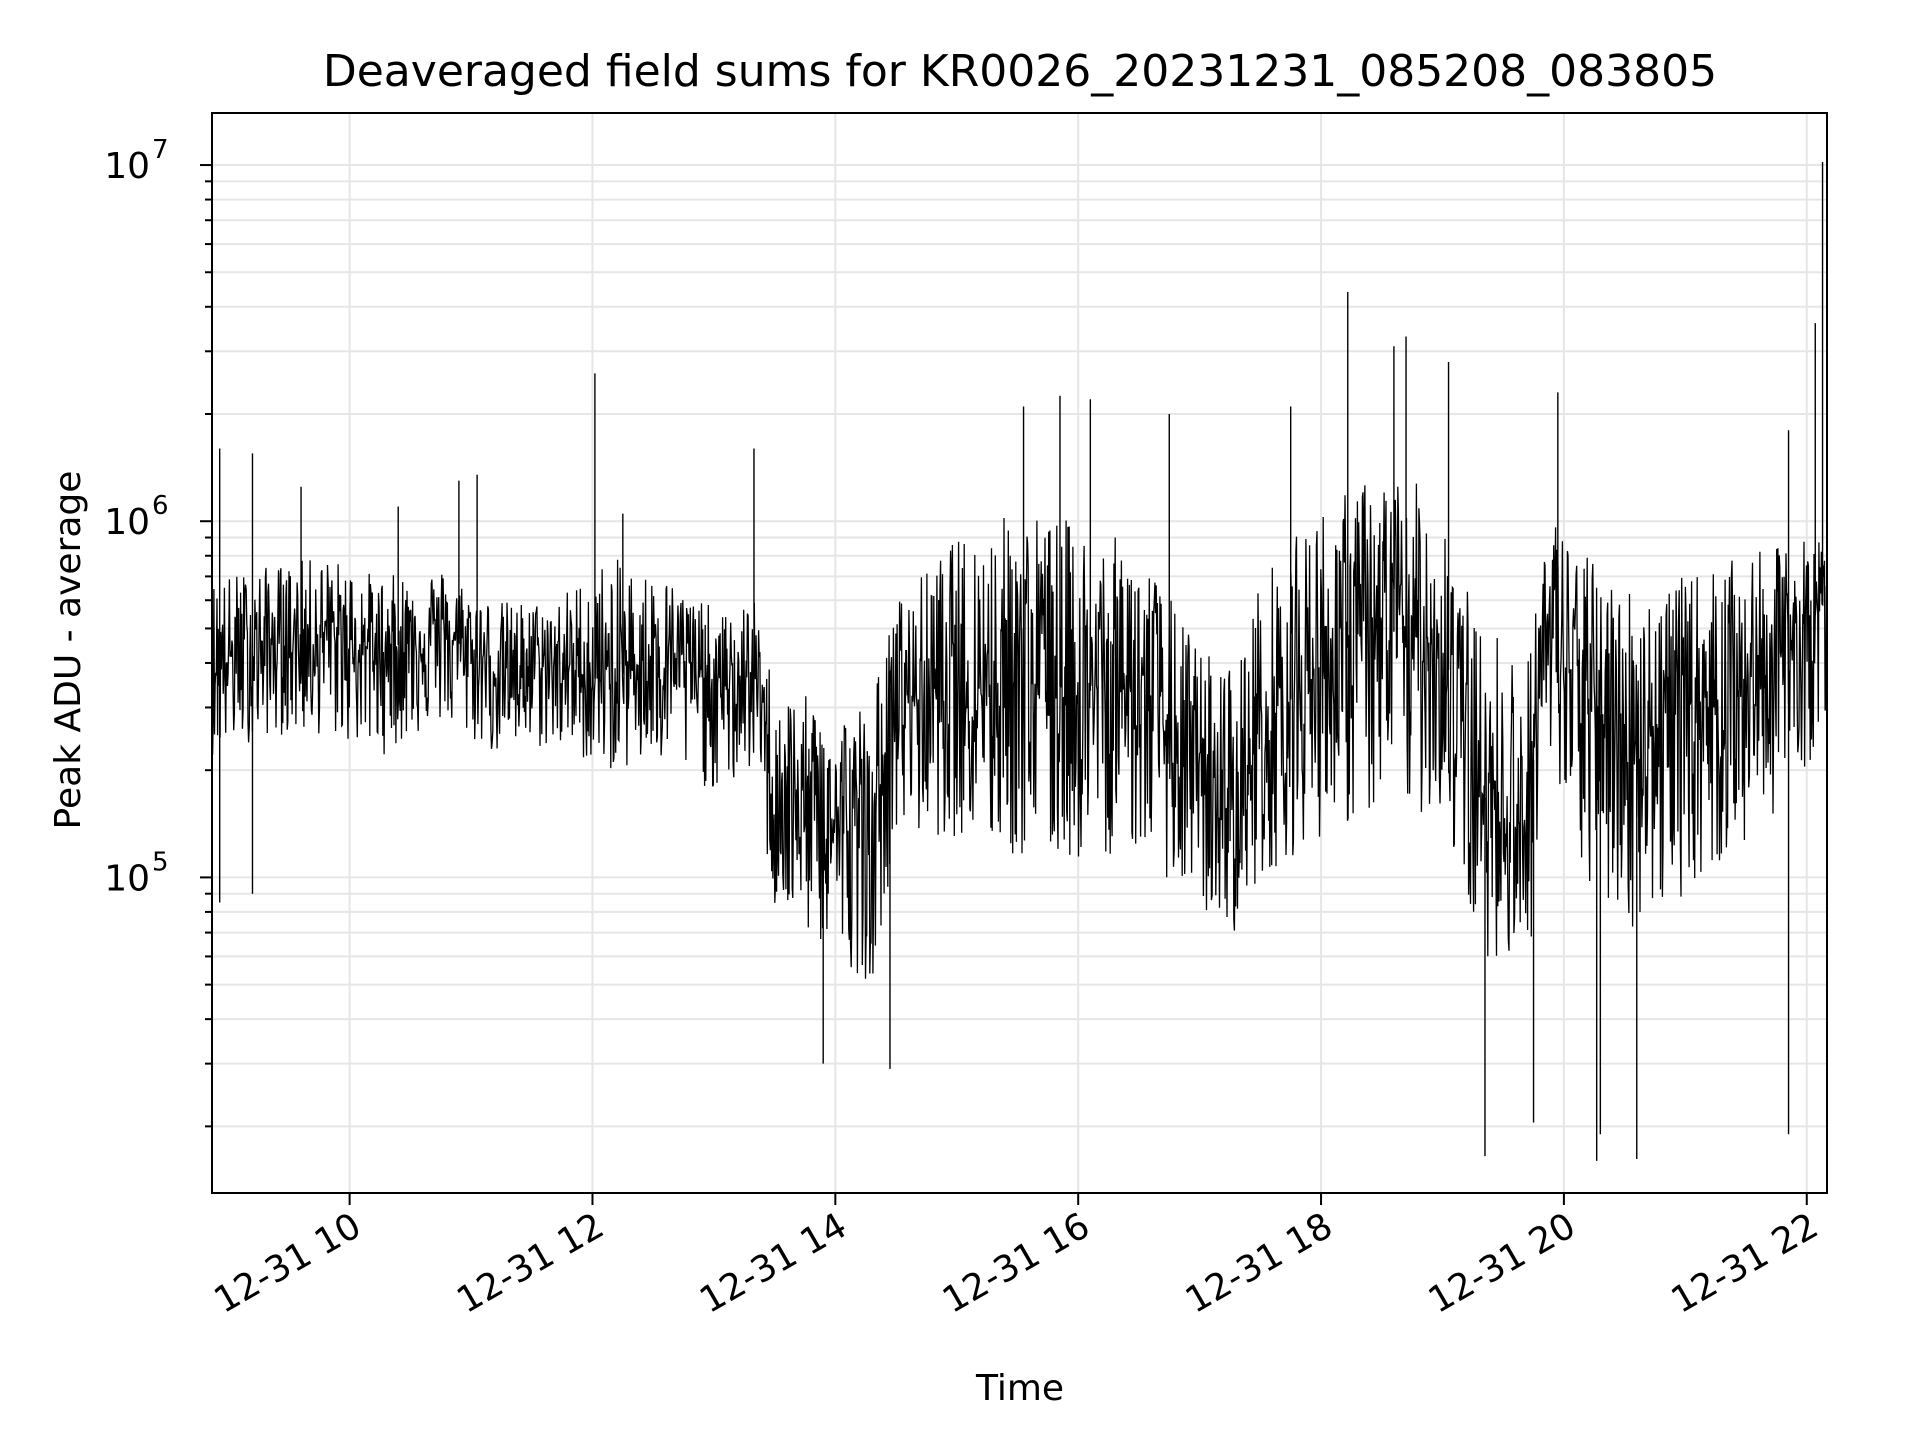 This screenshot has width=1920, height=1440. I want to click on y-tick-exponent: 5, so click(160, 862).